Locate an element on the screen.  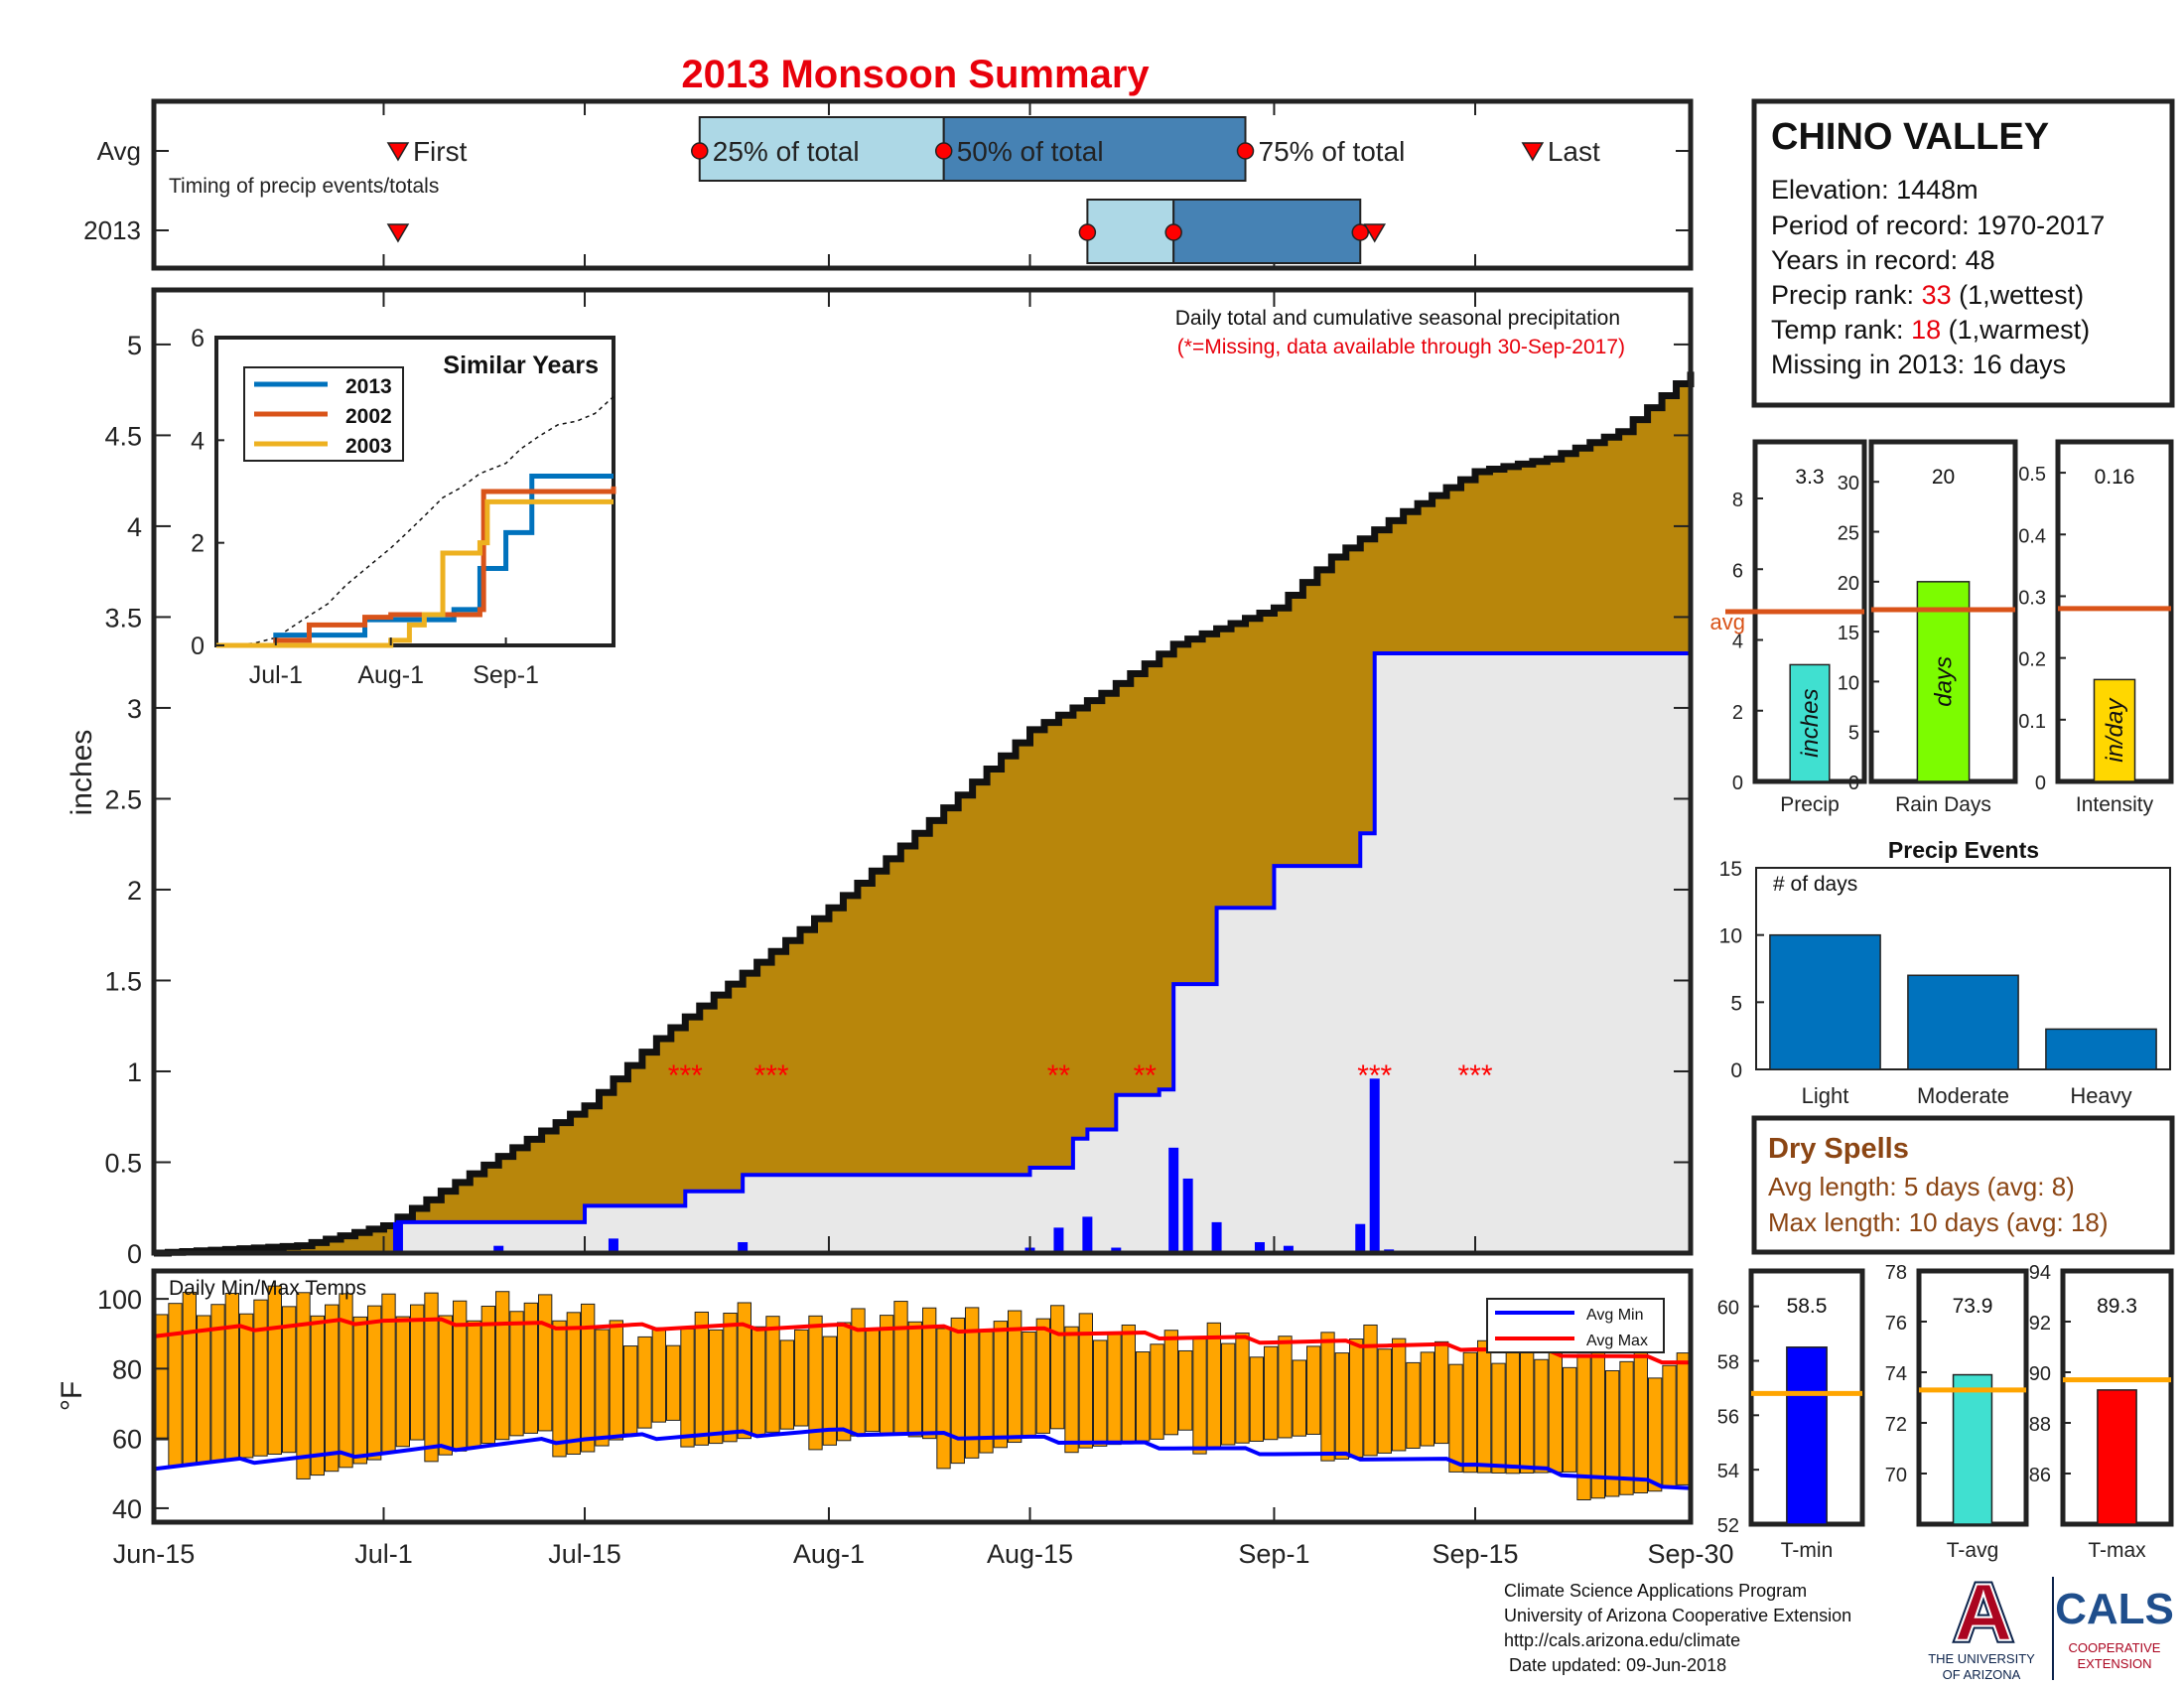
x-axis-label-sep-15: Sep-15 is located at coordinates (1475, 1554).